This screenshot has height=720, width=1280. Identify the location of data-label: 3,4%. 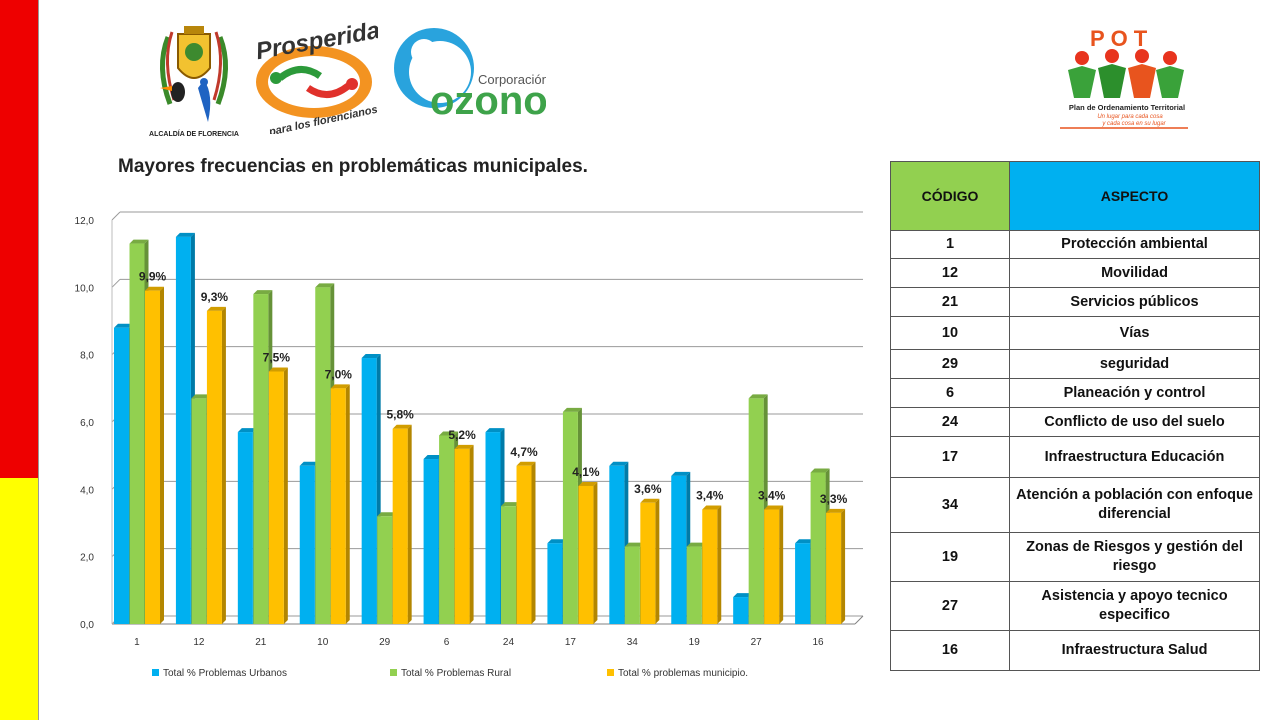
(710, 496).